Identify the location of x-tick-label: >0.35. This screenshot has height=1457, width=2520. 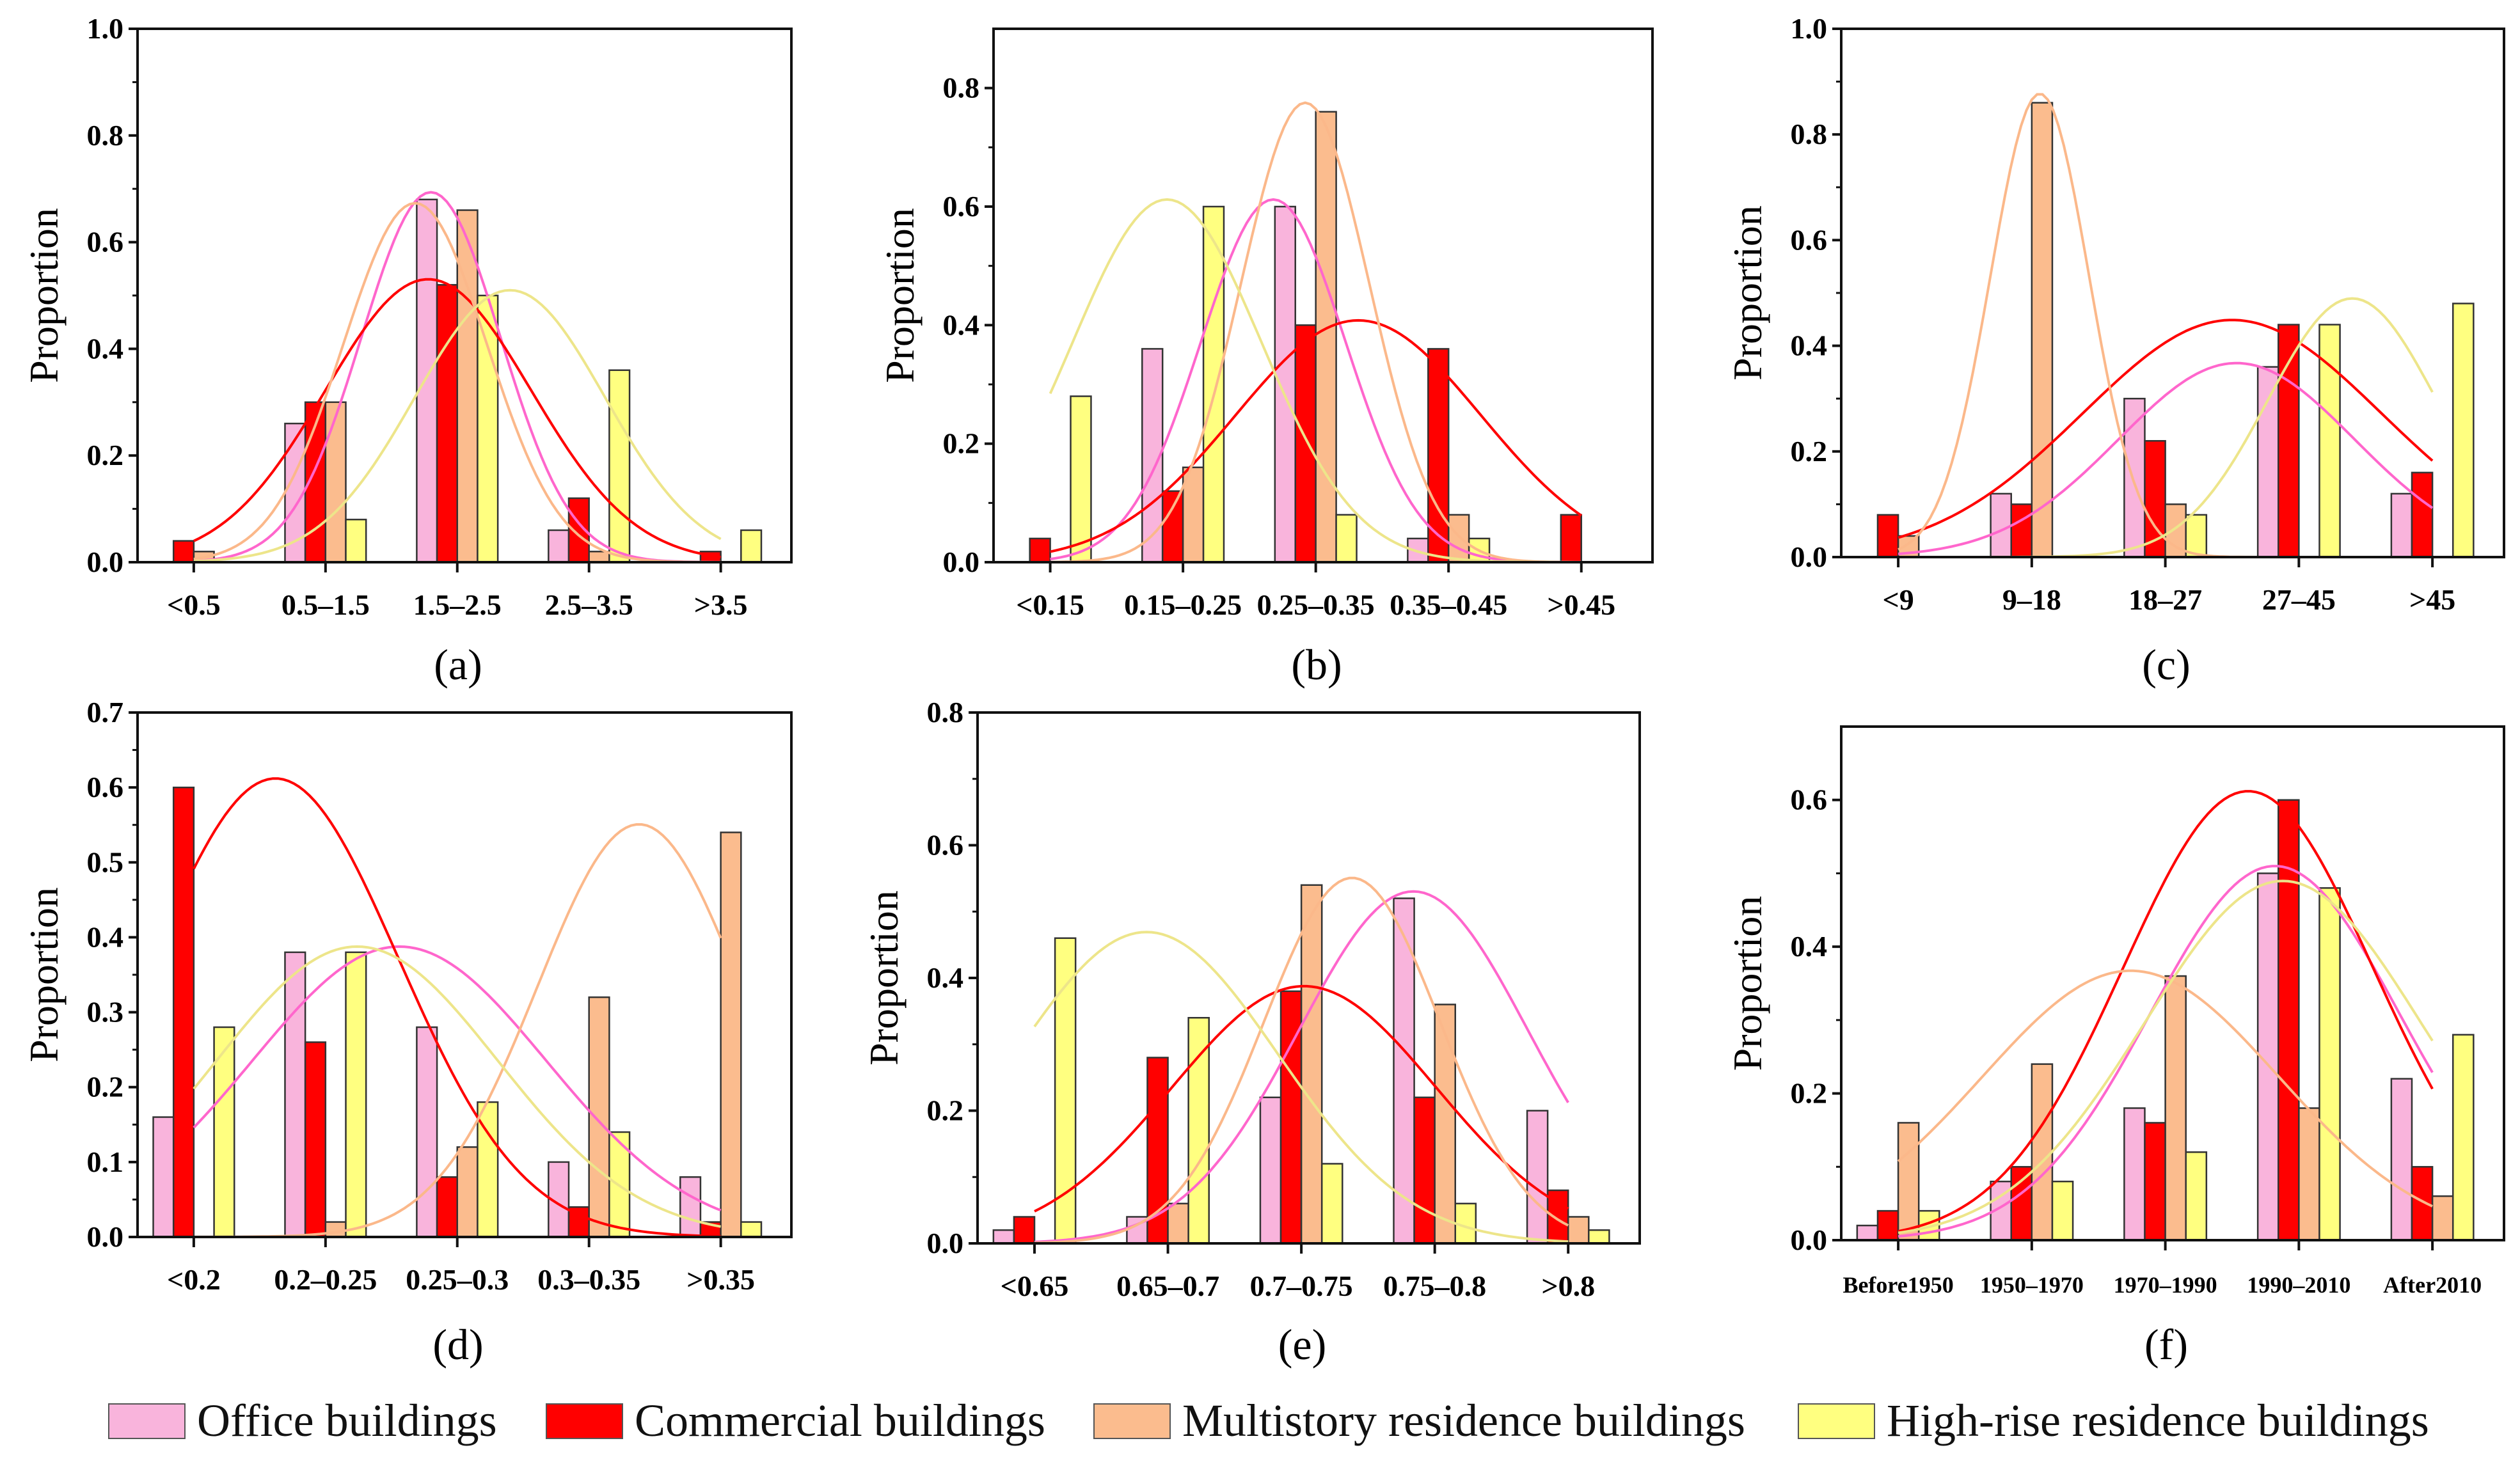
(720, 1279).